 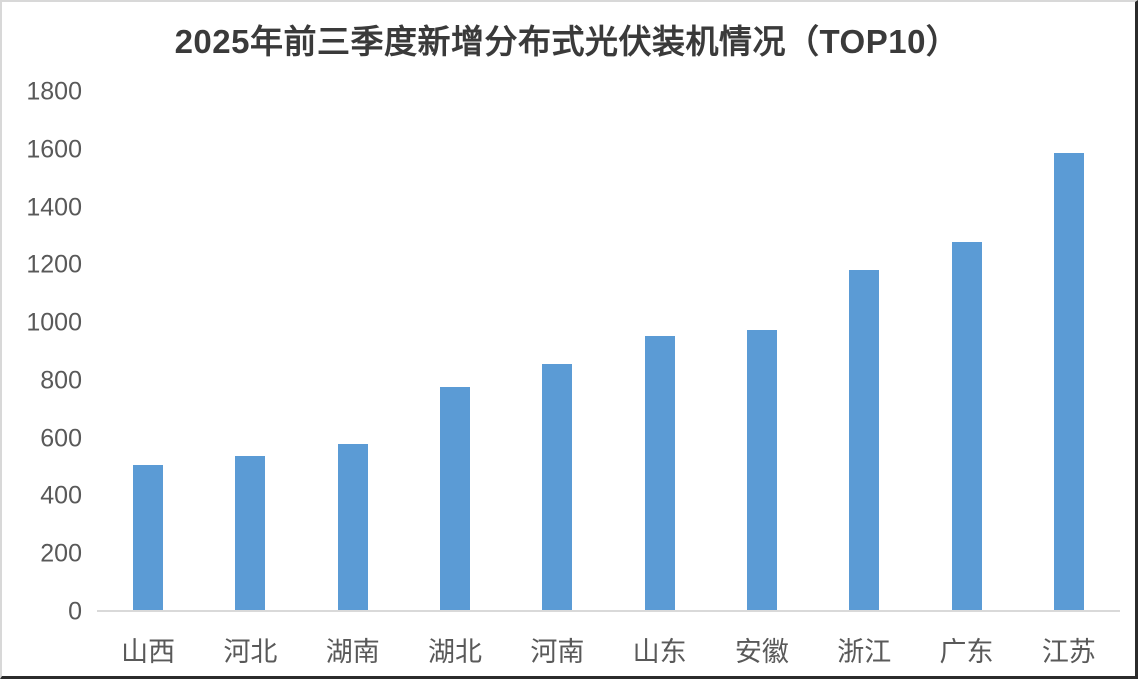 What do you see at coordinates (42, 352) in the screenshot?
I see `y-axis: 0 200 400 600 800 1000 1200 1400 1600 1800` at bounding box center [42, 352].